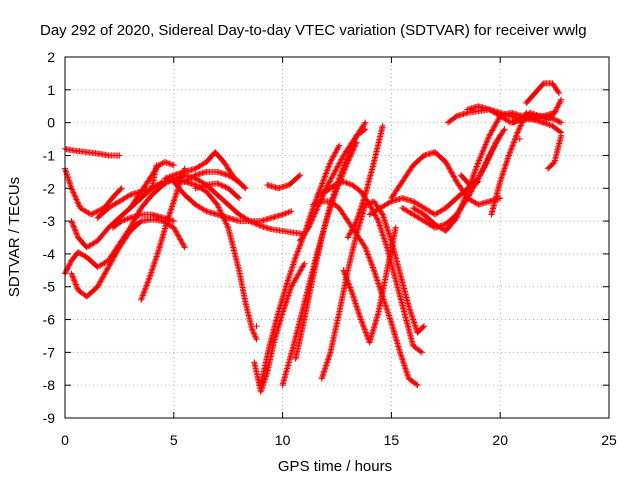 This screenshot has height=480, width=640. I want to click on y-tick-label: -5, so click(49, 287).